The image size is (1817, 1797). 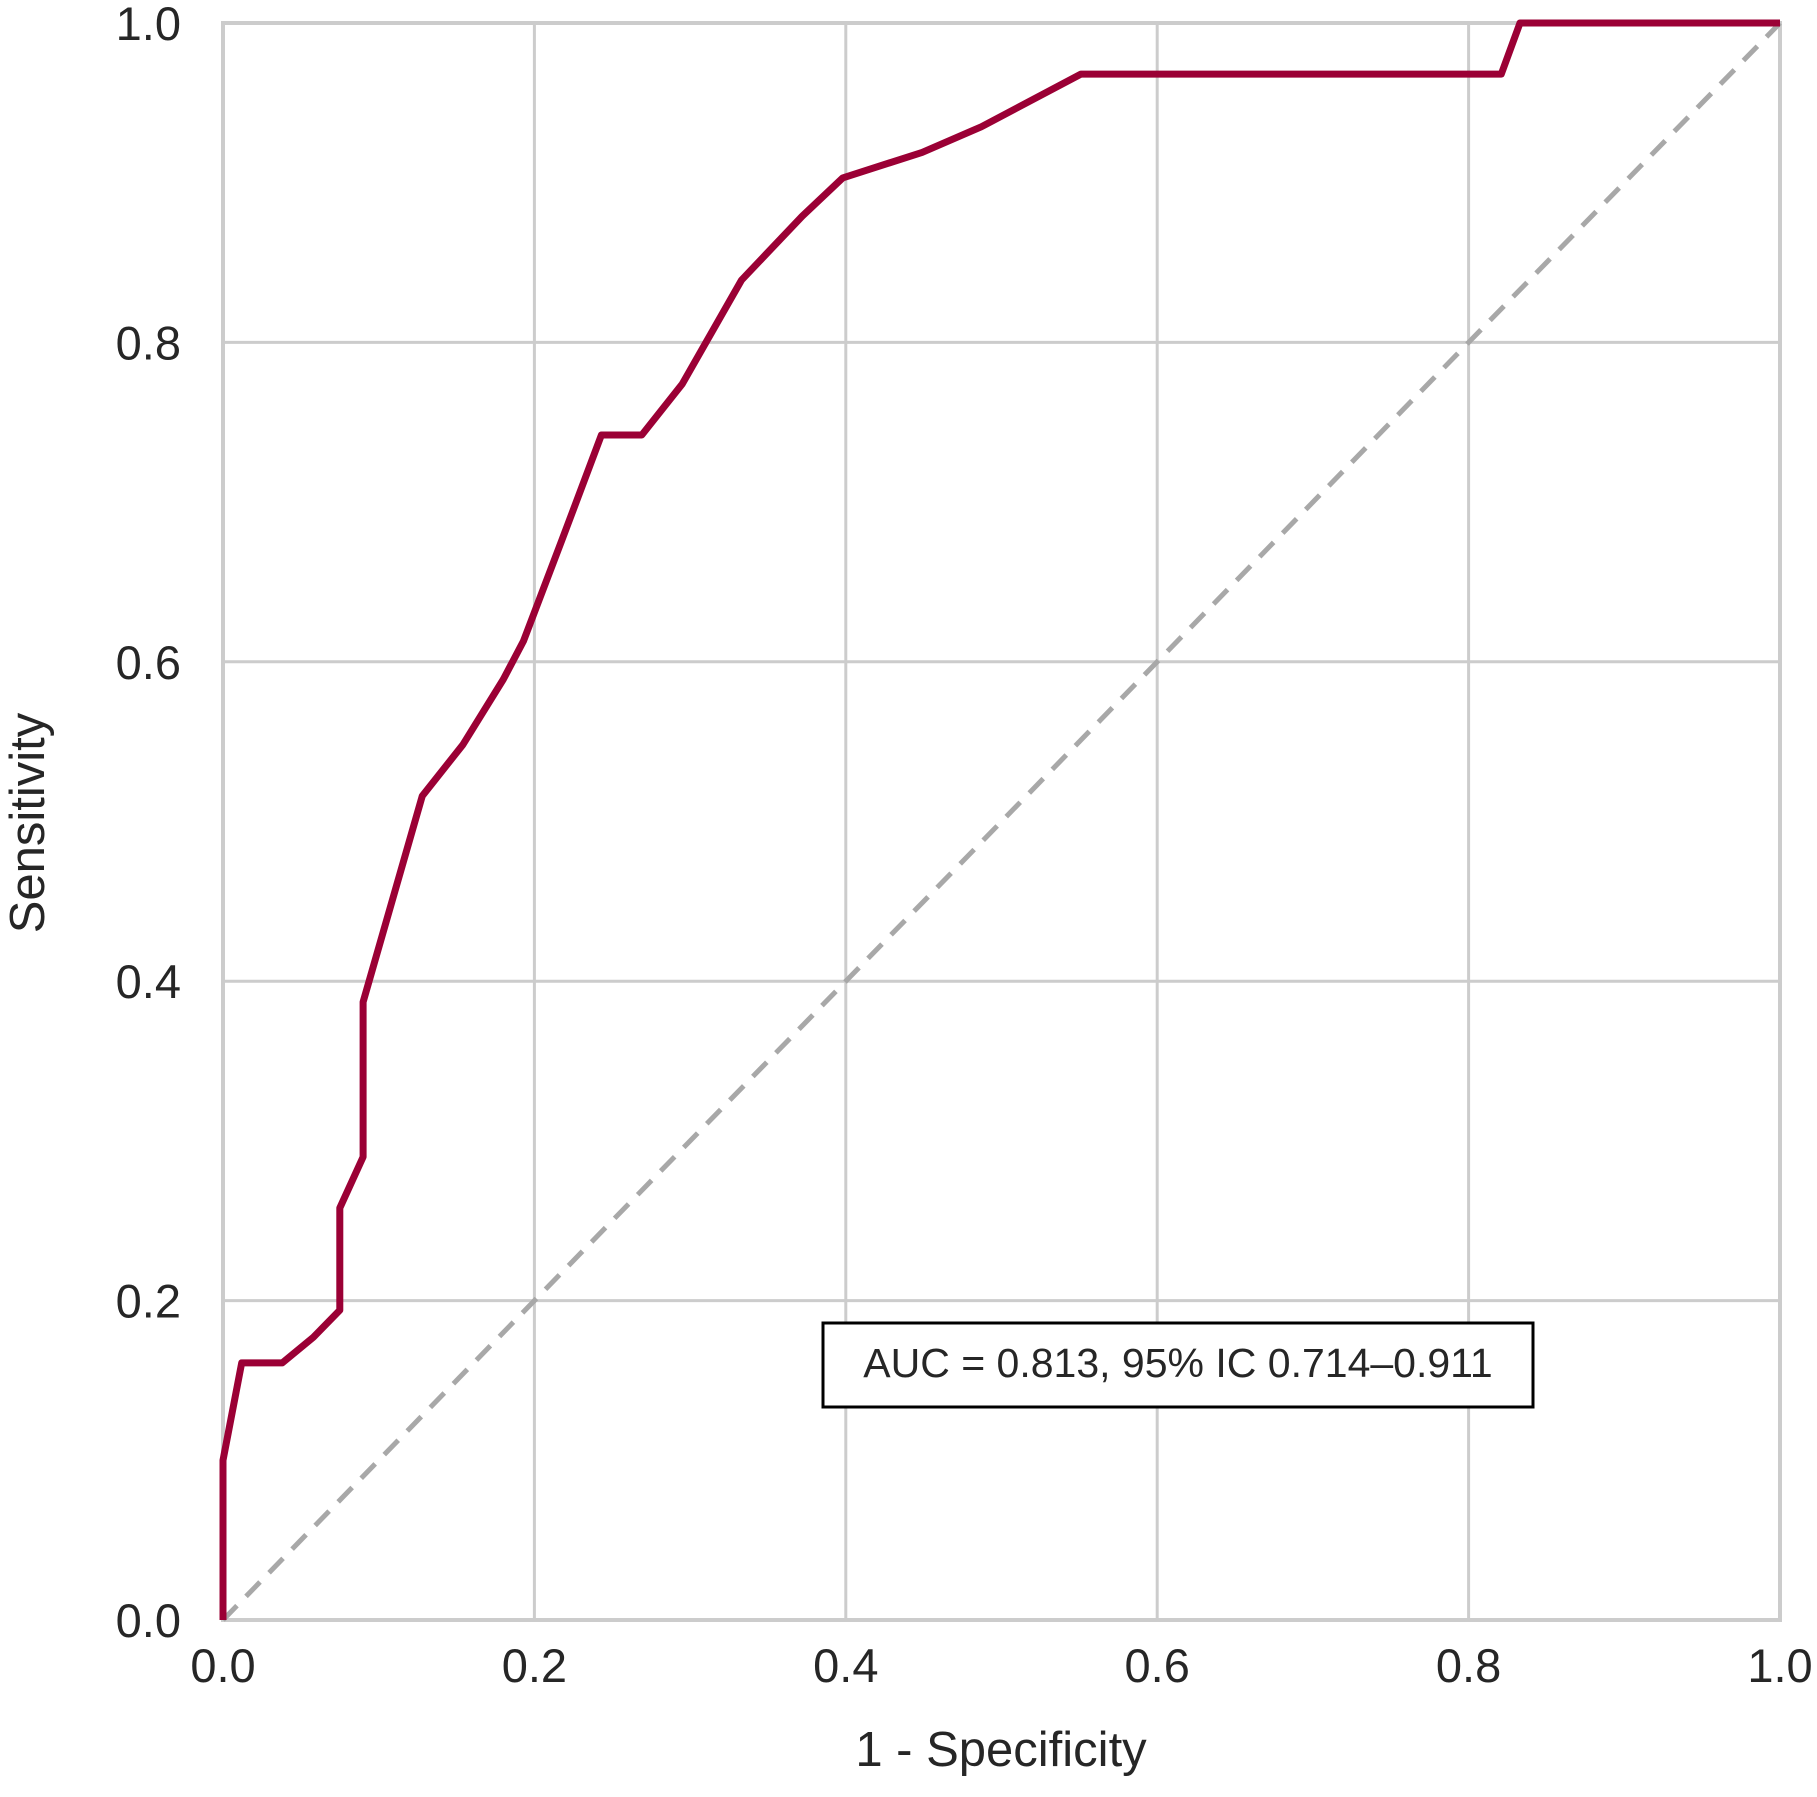 What do you see at coordinates (148, 662) in the screenshot?
I see `y-tick-label: 0.6` at bounding box center [148, 662].